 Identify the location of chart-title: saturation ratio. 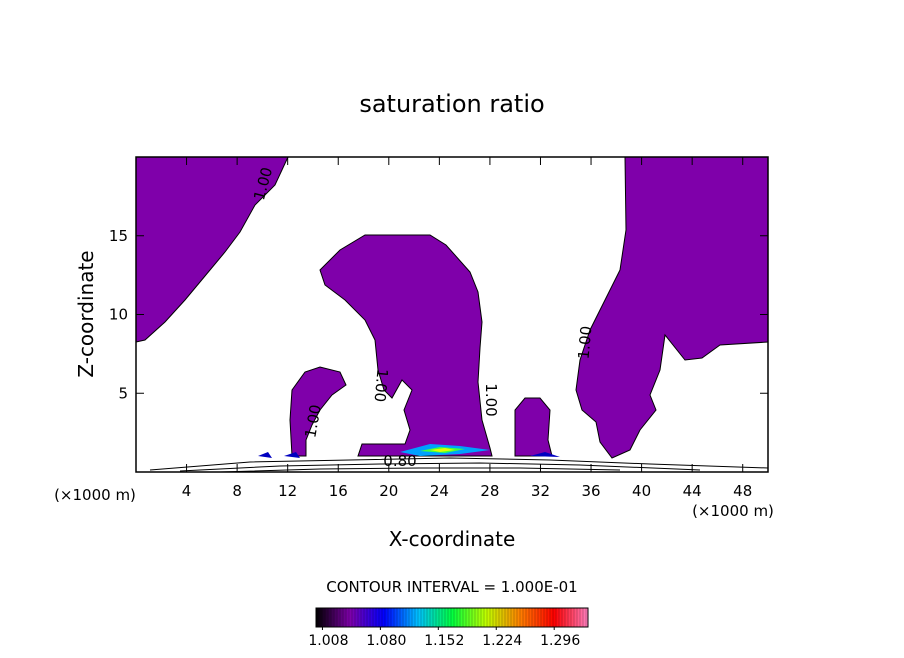
(451, 104).